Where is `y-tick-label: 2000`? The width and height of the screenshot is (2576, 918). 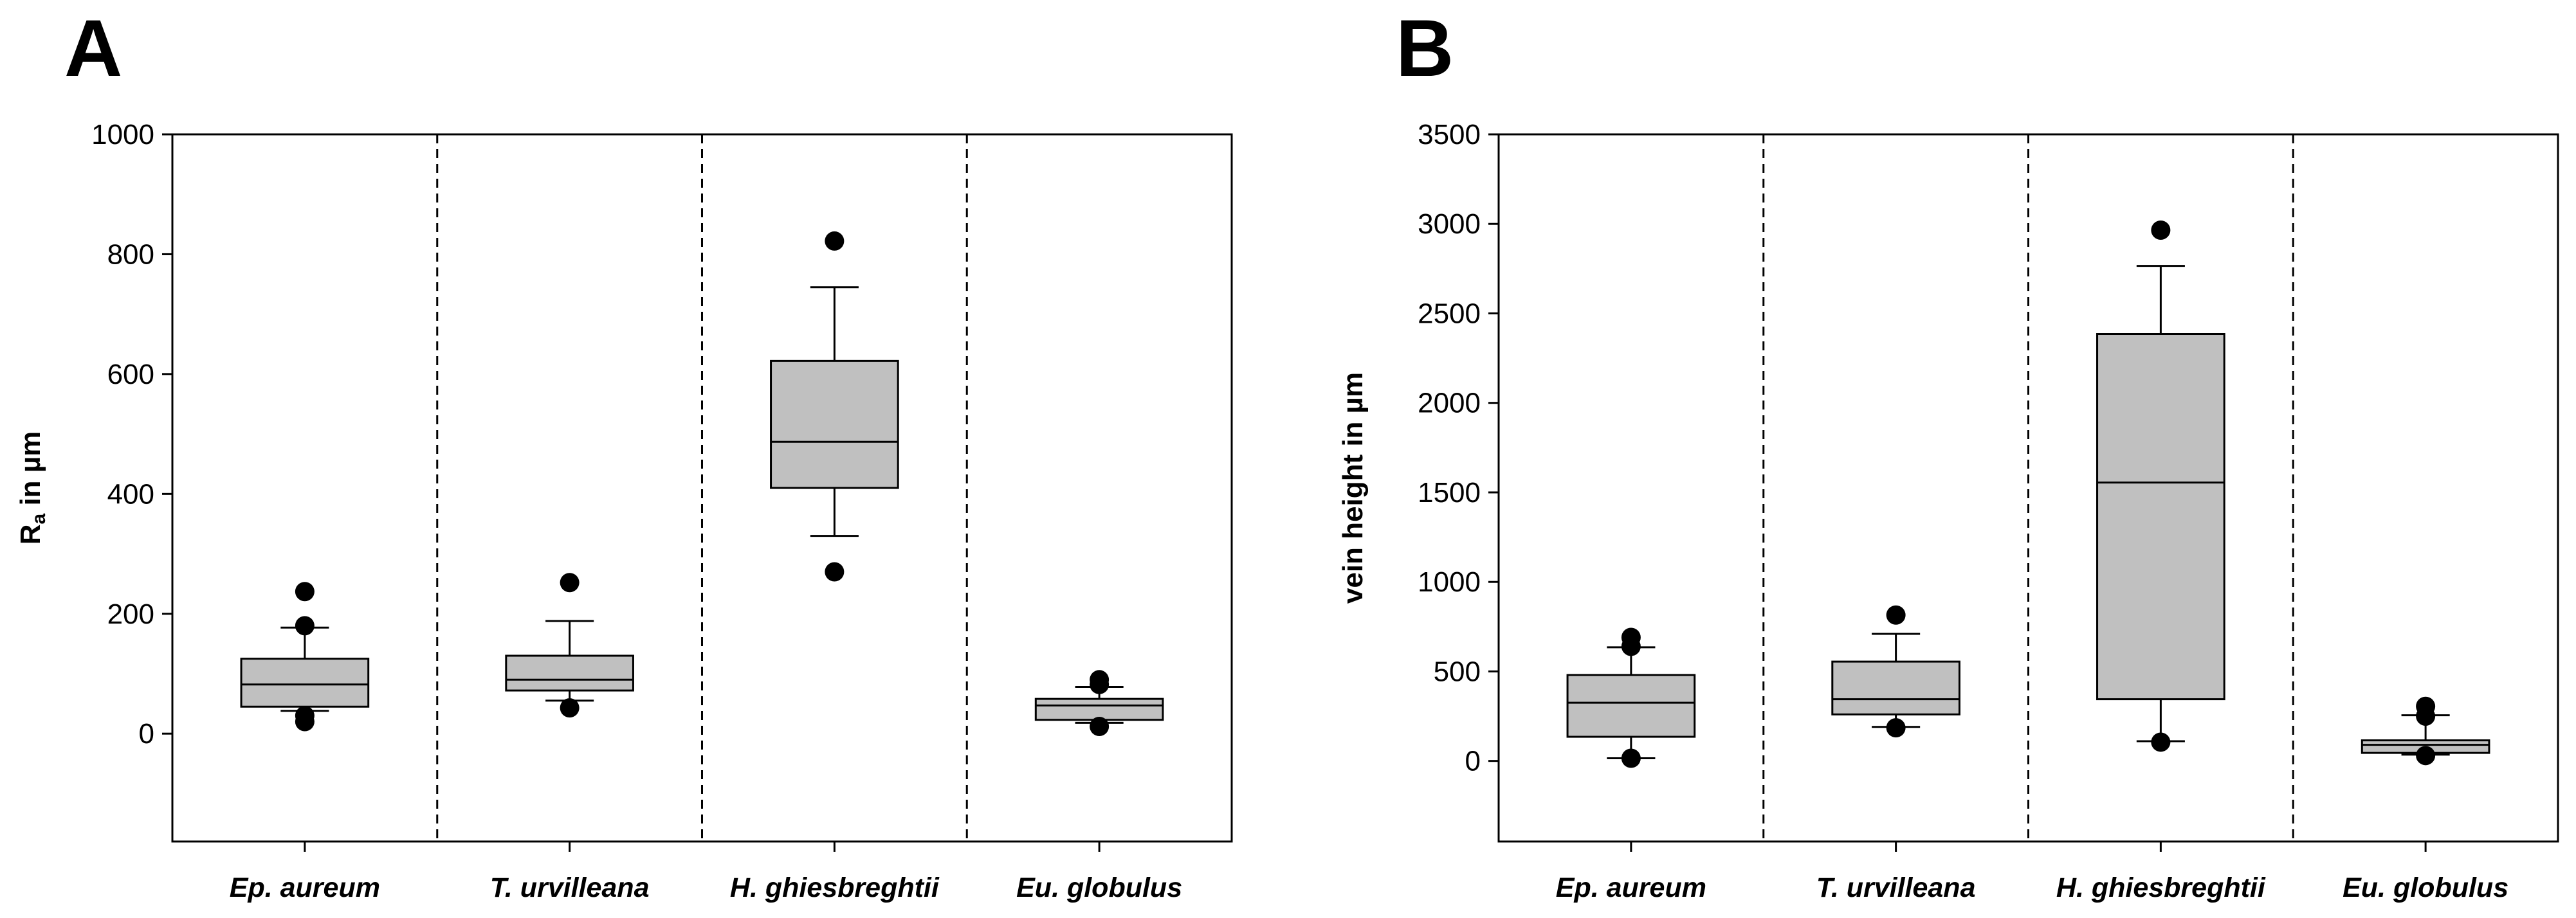
y-tick-label: 2000 is located at coordinates (1449, 403).